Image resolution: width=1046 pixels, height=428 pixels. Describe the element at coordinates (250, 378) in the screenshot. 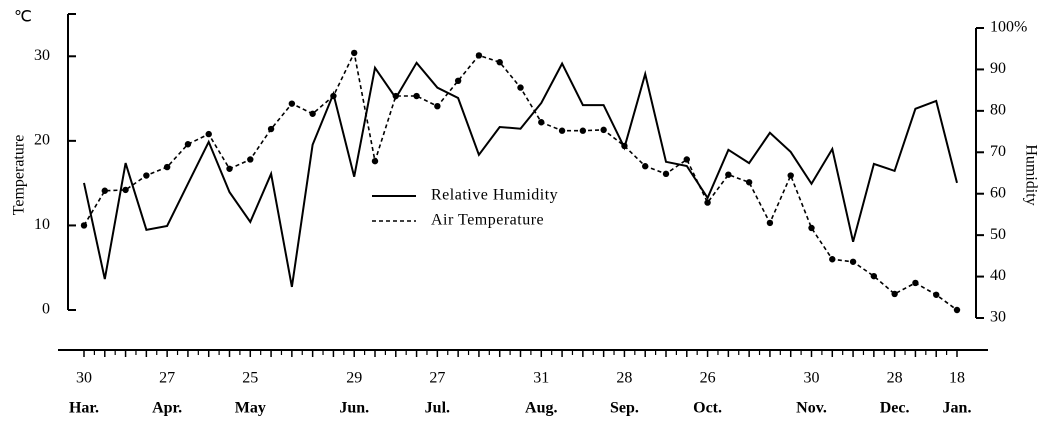

I see `x-tick-label: 25` at that location.